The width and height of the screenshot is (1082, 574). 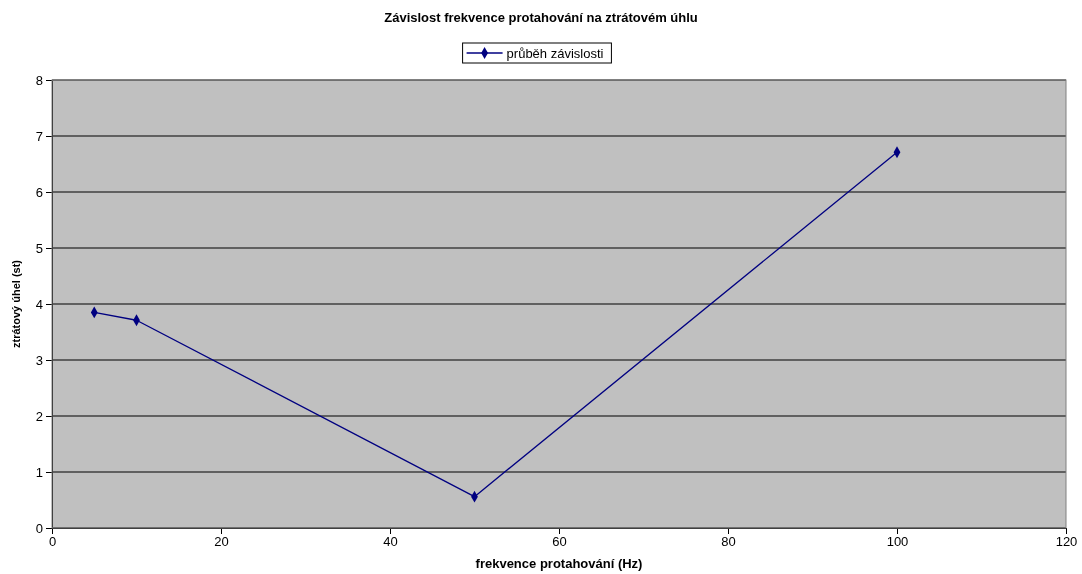 I want to click on x-tick-label: 40, so click(x=390, y=542).